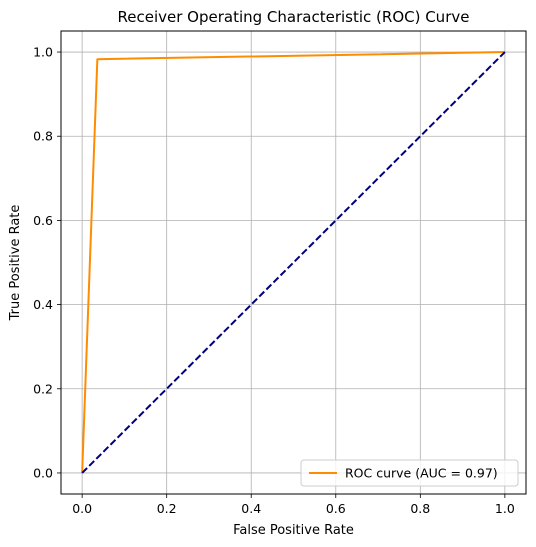 This screenshot has height=547, width=536. I want to click on legend-box, so click(409, 473).